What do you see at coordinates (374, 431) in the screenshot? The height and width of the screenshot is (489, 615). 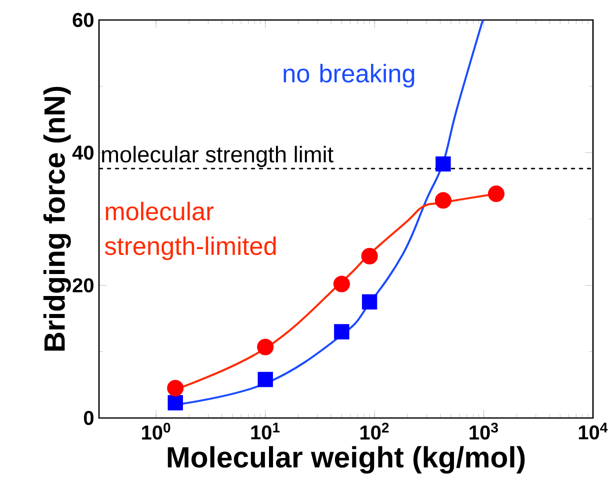 I see `x-tick-label: 10$^{2}$` at bounding box center [374, 431].